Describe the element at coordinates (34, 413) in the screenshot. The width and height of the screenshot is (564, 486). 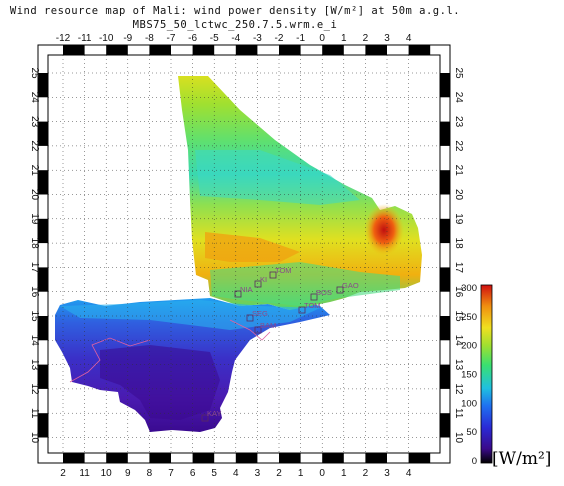
I see `left-tick-label: 11` at that location.